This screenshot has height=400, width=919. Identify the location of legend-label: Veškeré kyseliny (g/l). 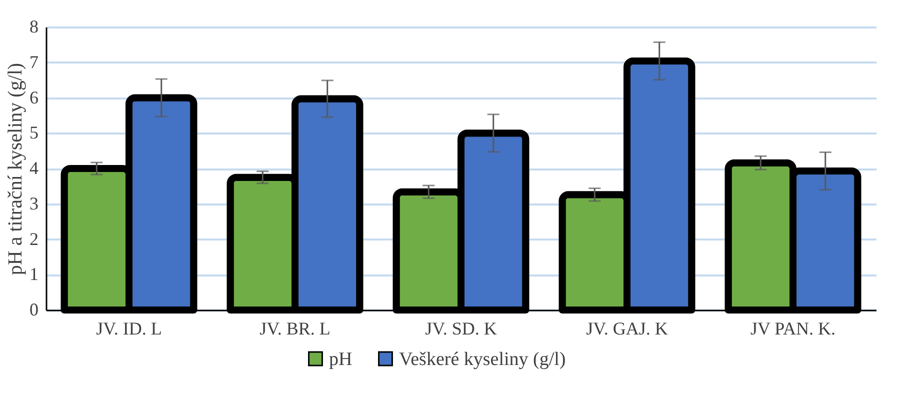
(482, 359).